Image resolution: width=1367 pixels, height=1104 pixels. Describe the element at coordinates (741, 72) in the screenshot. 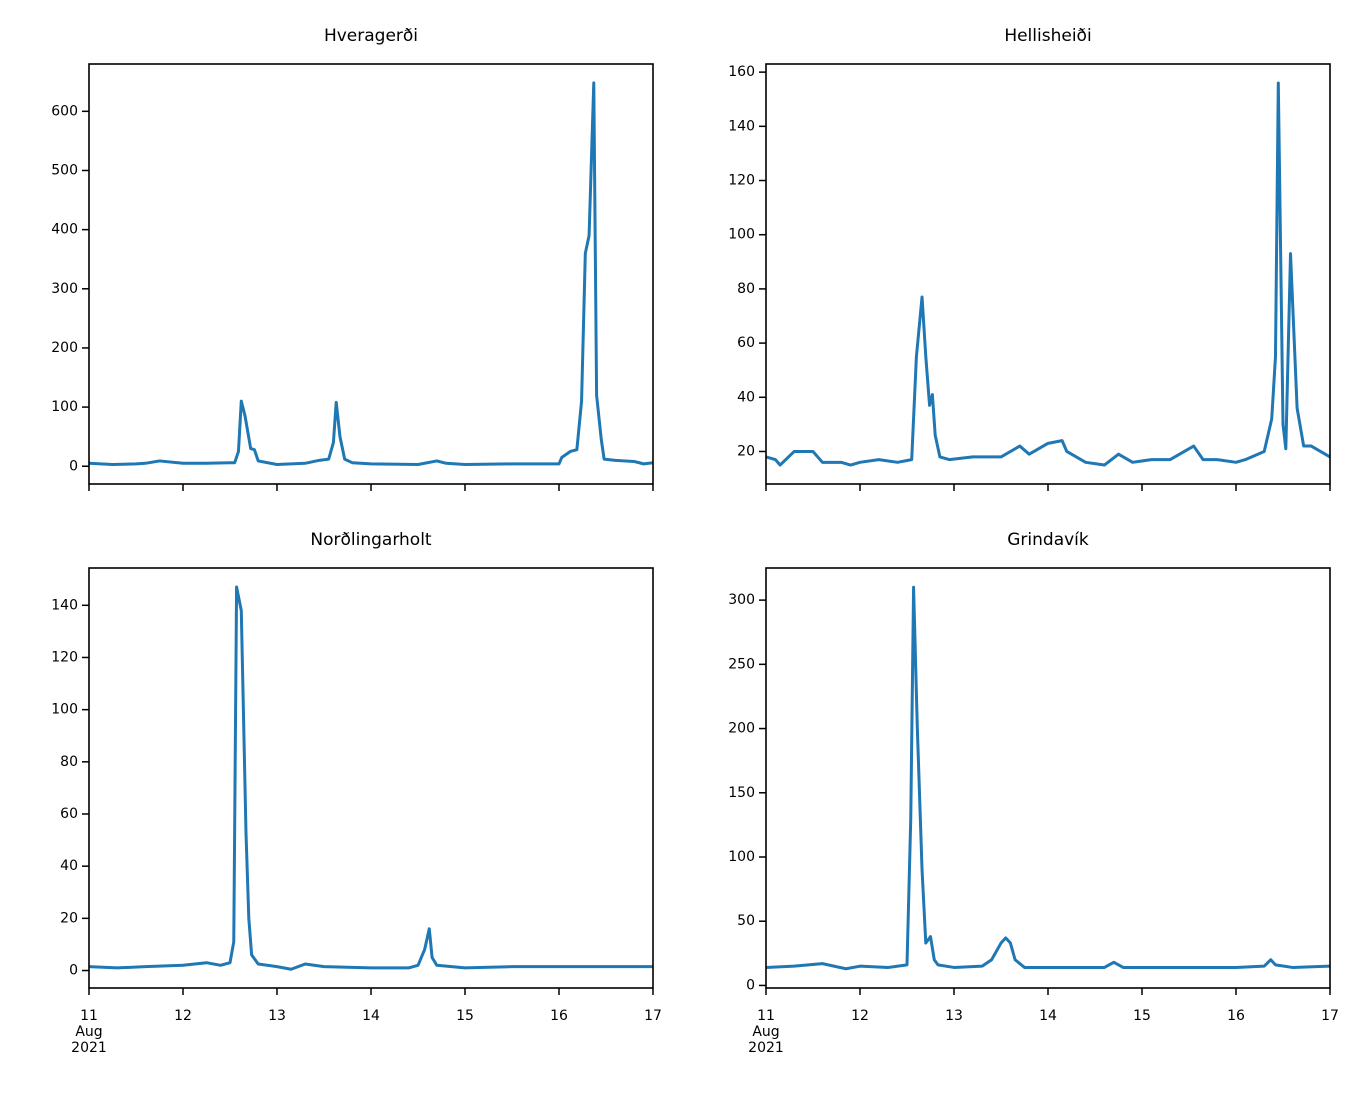

I see `y-tick-label: 160` at that location.